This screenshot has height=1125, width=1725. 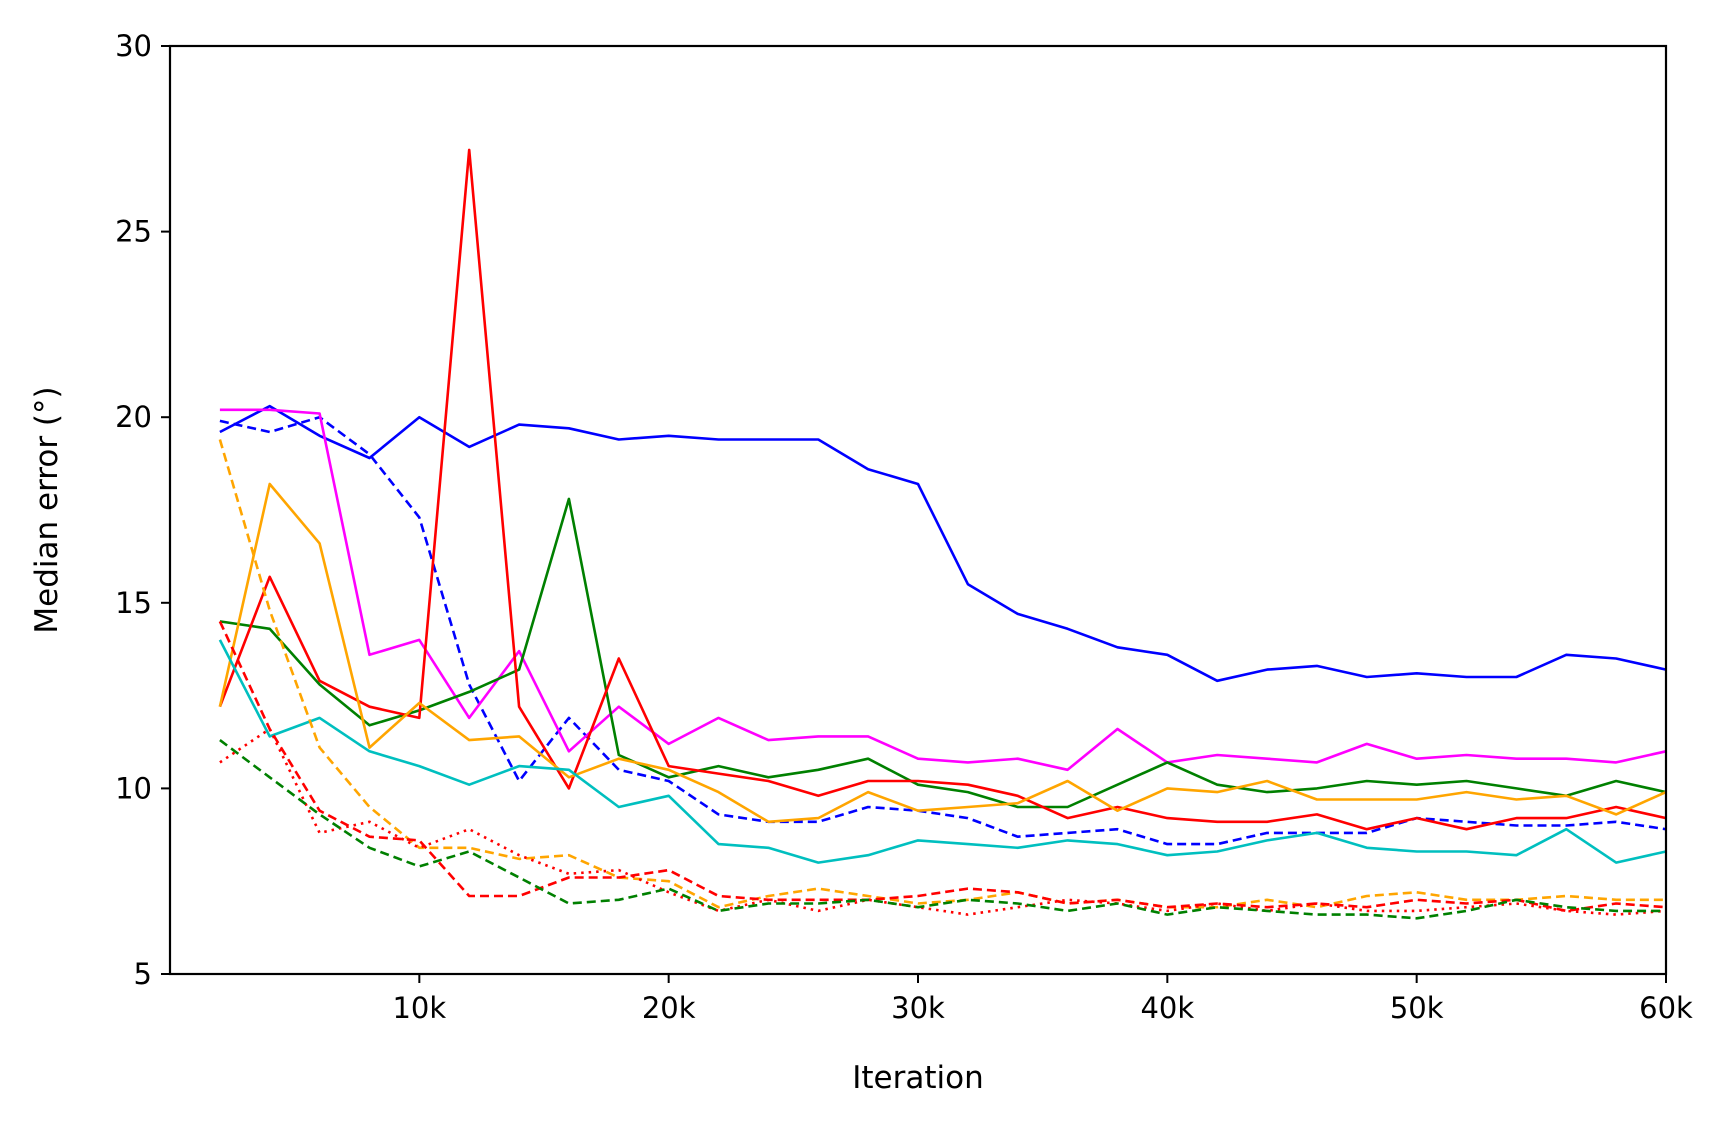 I want to click on y-tick-label: 30, so click(x=133, y=46).